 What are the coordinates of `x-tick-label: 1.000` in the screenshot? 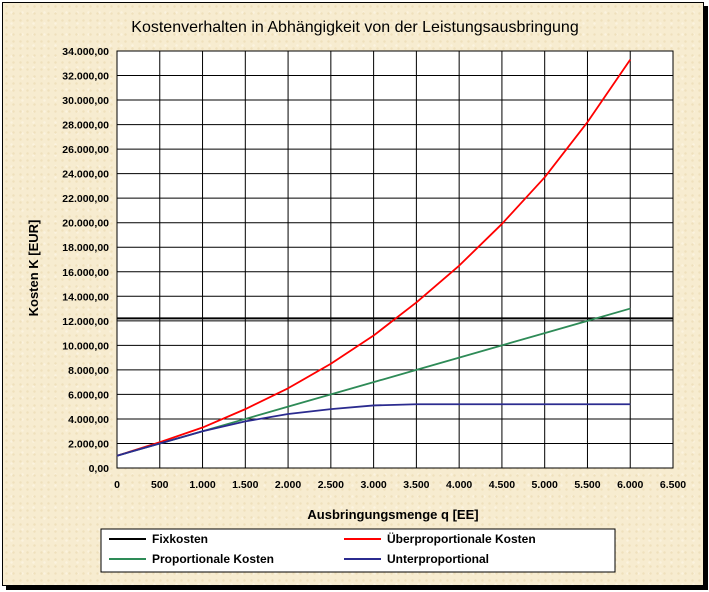 It's located at (202, 485).